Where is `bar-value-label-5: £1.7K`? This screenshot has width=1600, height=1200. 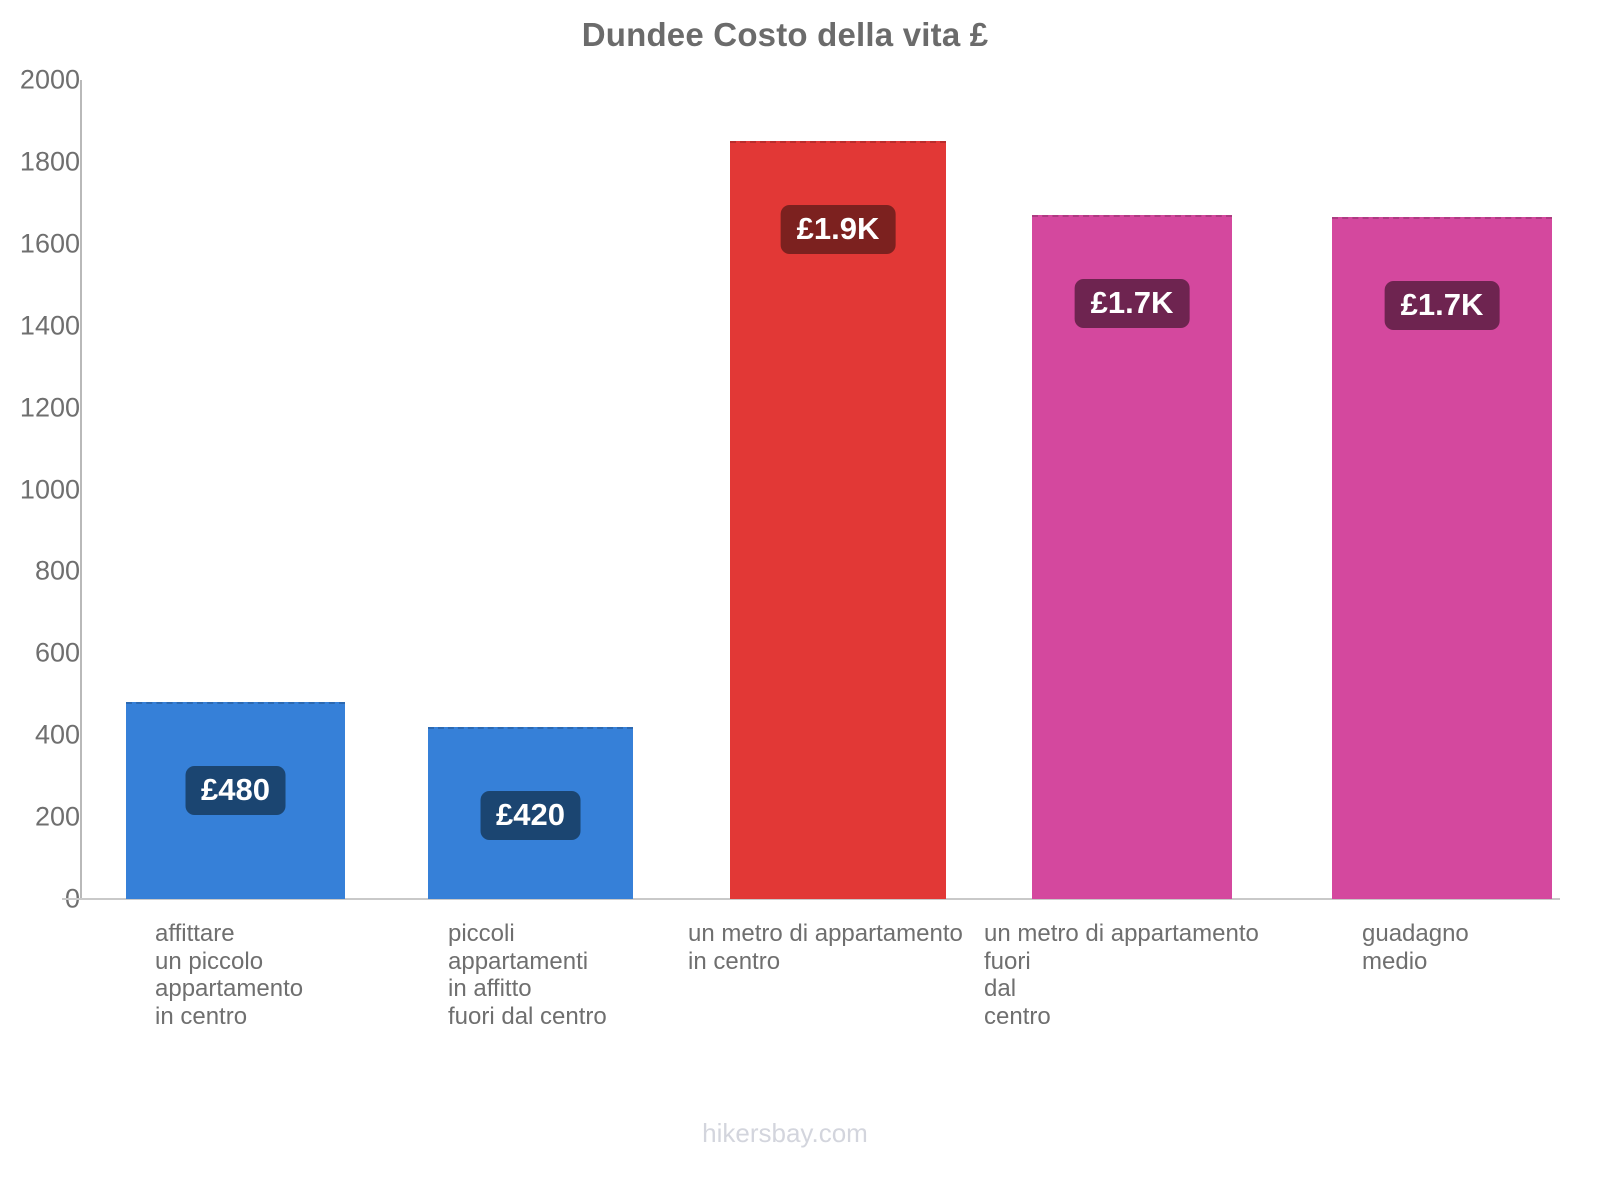
bar-value-label-5: £1.7K is located at coordinates (1442, 306).